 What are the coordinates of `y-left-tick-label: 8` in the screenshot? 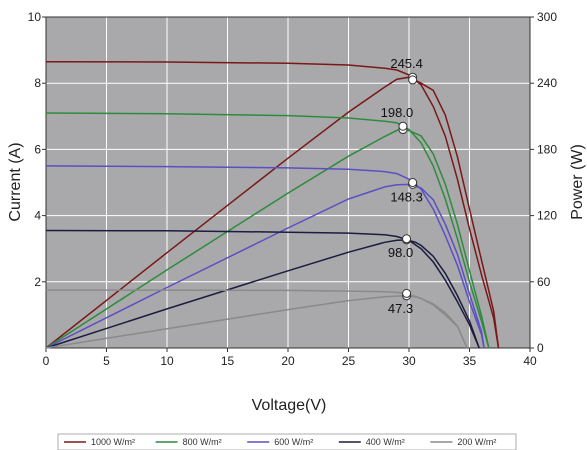 It's located at (37, 83).